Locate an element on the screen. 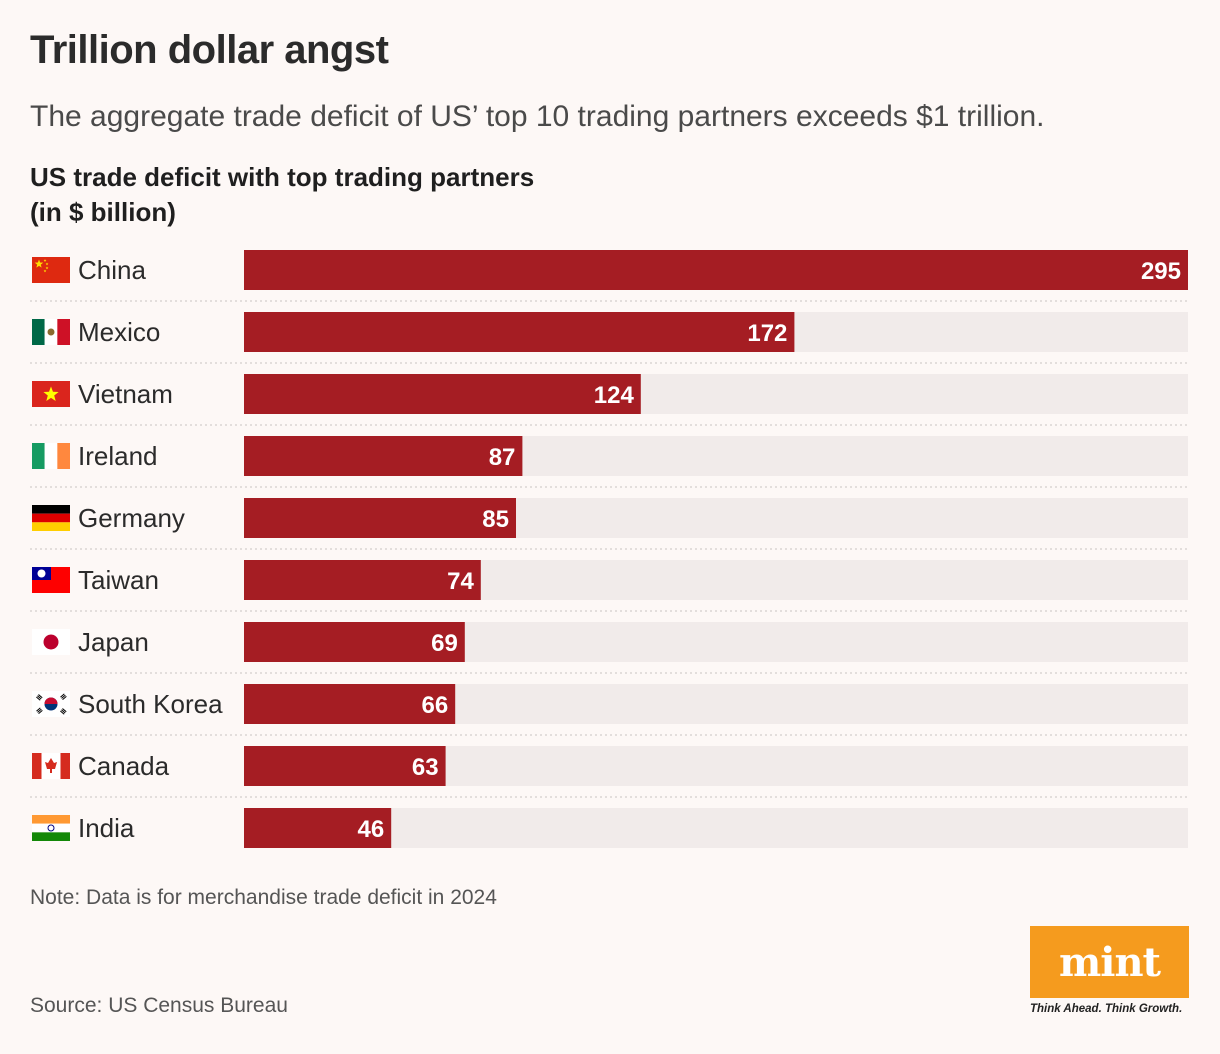 This screenshot has height=1054, width=1220. category-label: South Korea is located at coordinates (150, 704).